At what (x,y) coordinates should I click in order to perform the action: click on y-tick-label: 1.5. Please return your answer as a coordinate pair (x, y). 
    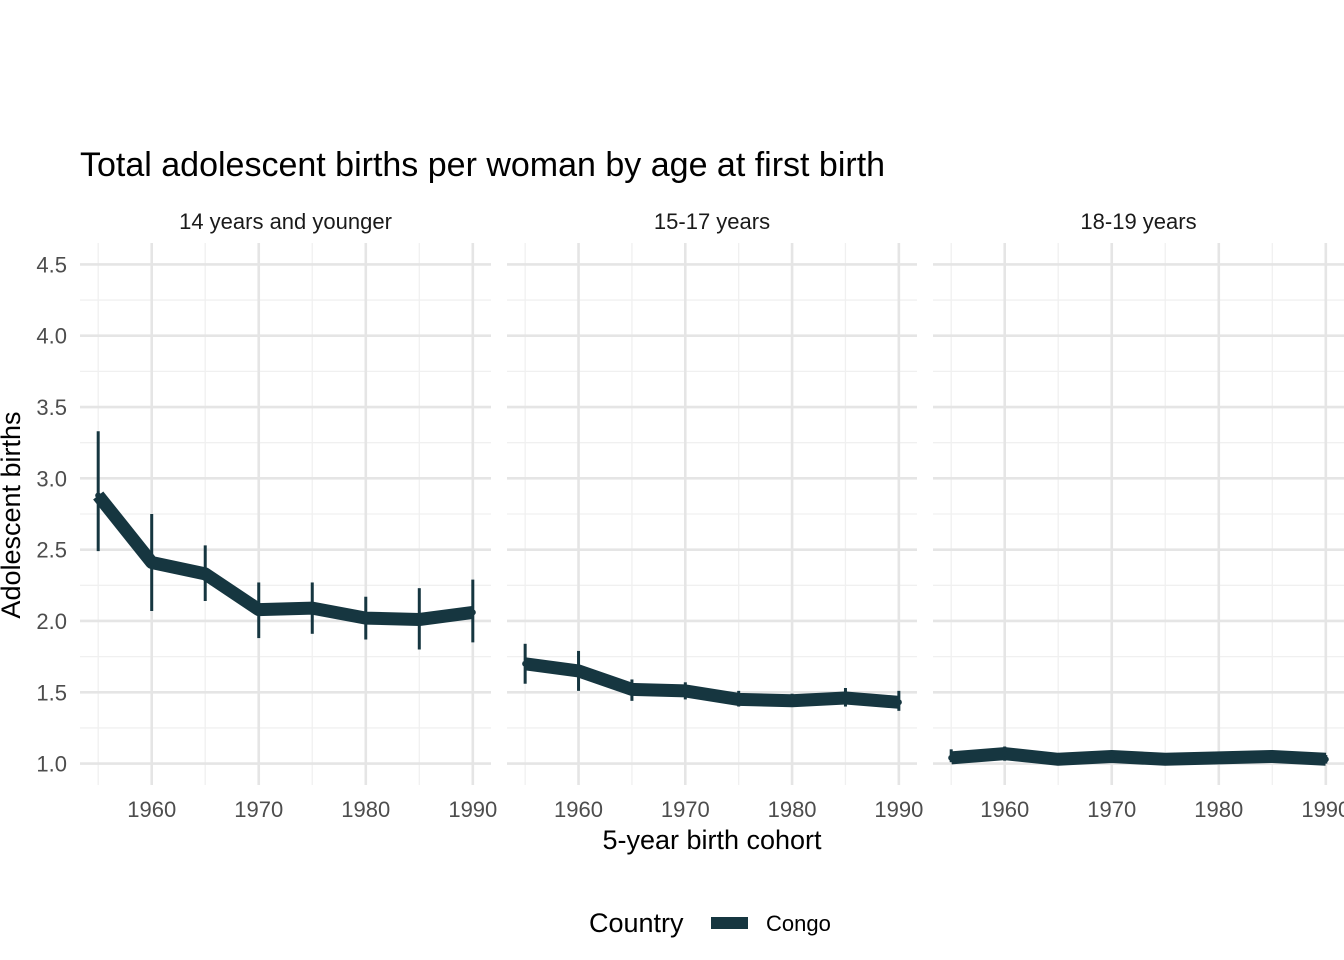
    Looking at the image, I should click on (51, 692).